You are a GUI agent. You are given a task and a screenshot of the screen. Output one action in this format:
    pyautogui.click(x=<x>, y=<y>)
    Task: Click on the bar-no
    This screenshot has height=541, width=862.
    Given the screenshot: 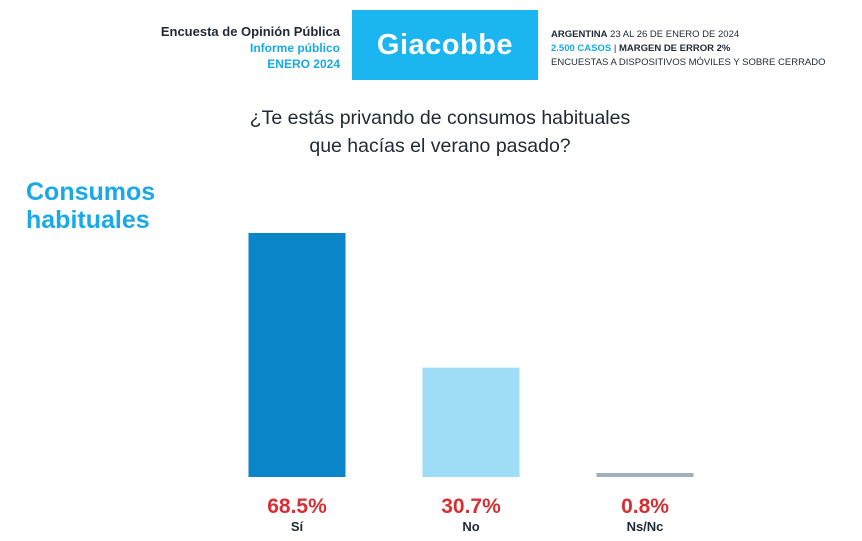 What is the action you would take?
    pyautogui.click(x=471, y=422)
    